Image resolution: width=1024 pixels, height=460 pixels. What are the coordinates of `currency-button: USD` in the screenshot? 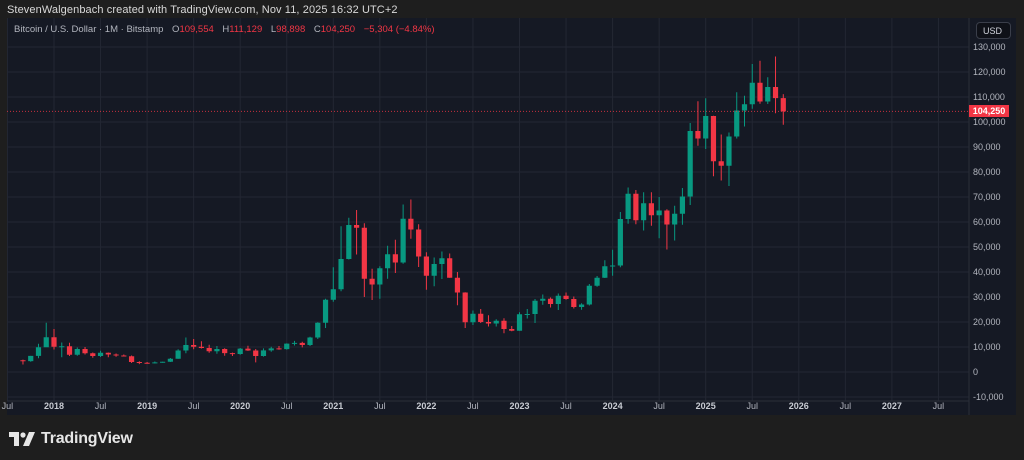 It's located at (993, 30).